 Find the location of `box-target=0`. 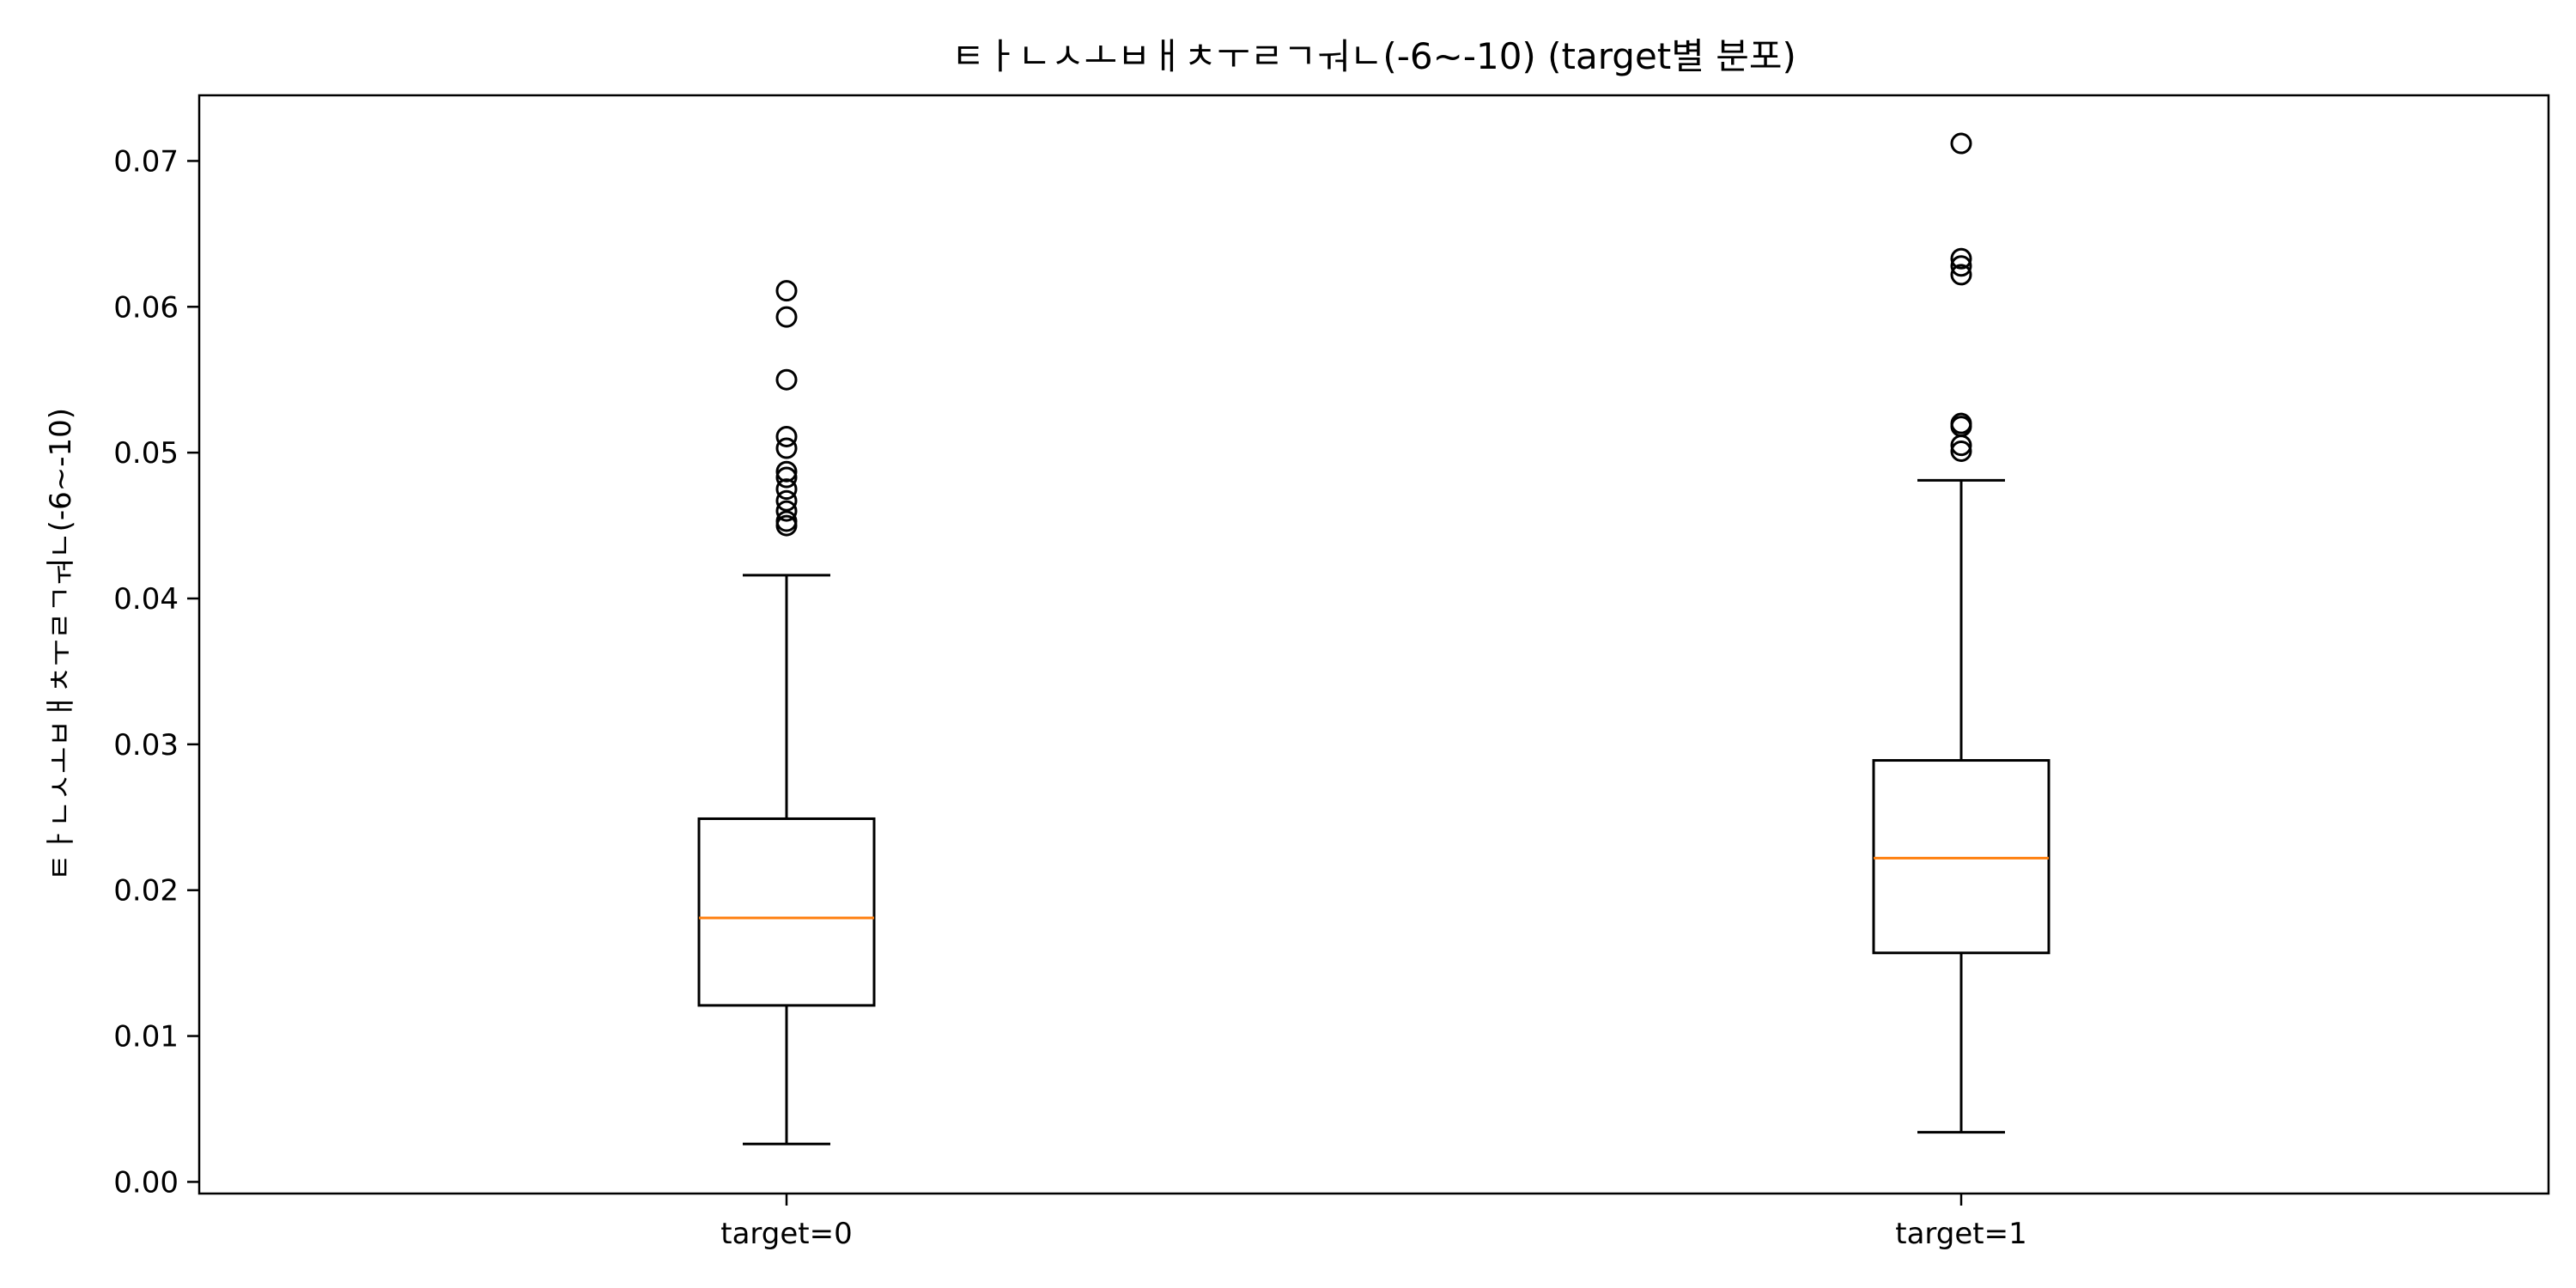

box-target=0 is located at coordinates (786, 713).